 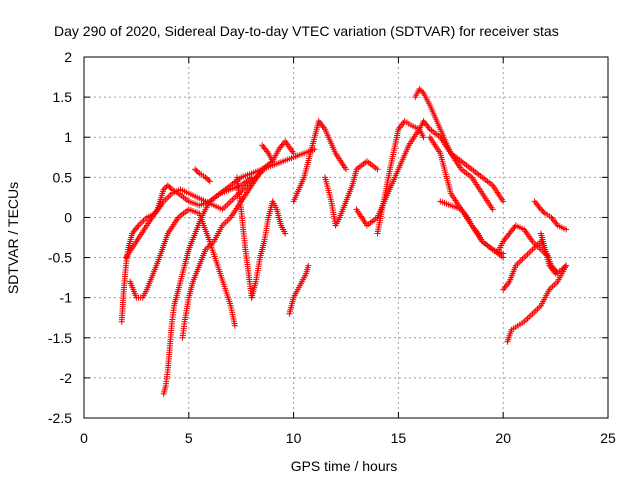 I want to click on y-tick-label: -0.5, so click(x=60, y=258).